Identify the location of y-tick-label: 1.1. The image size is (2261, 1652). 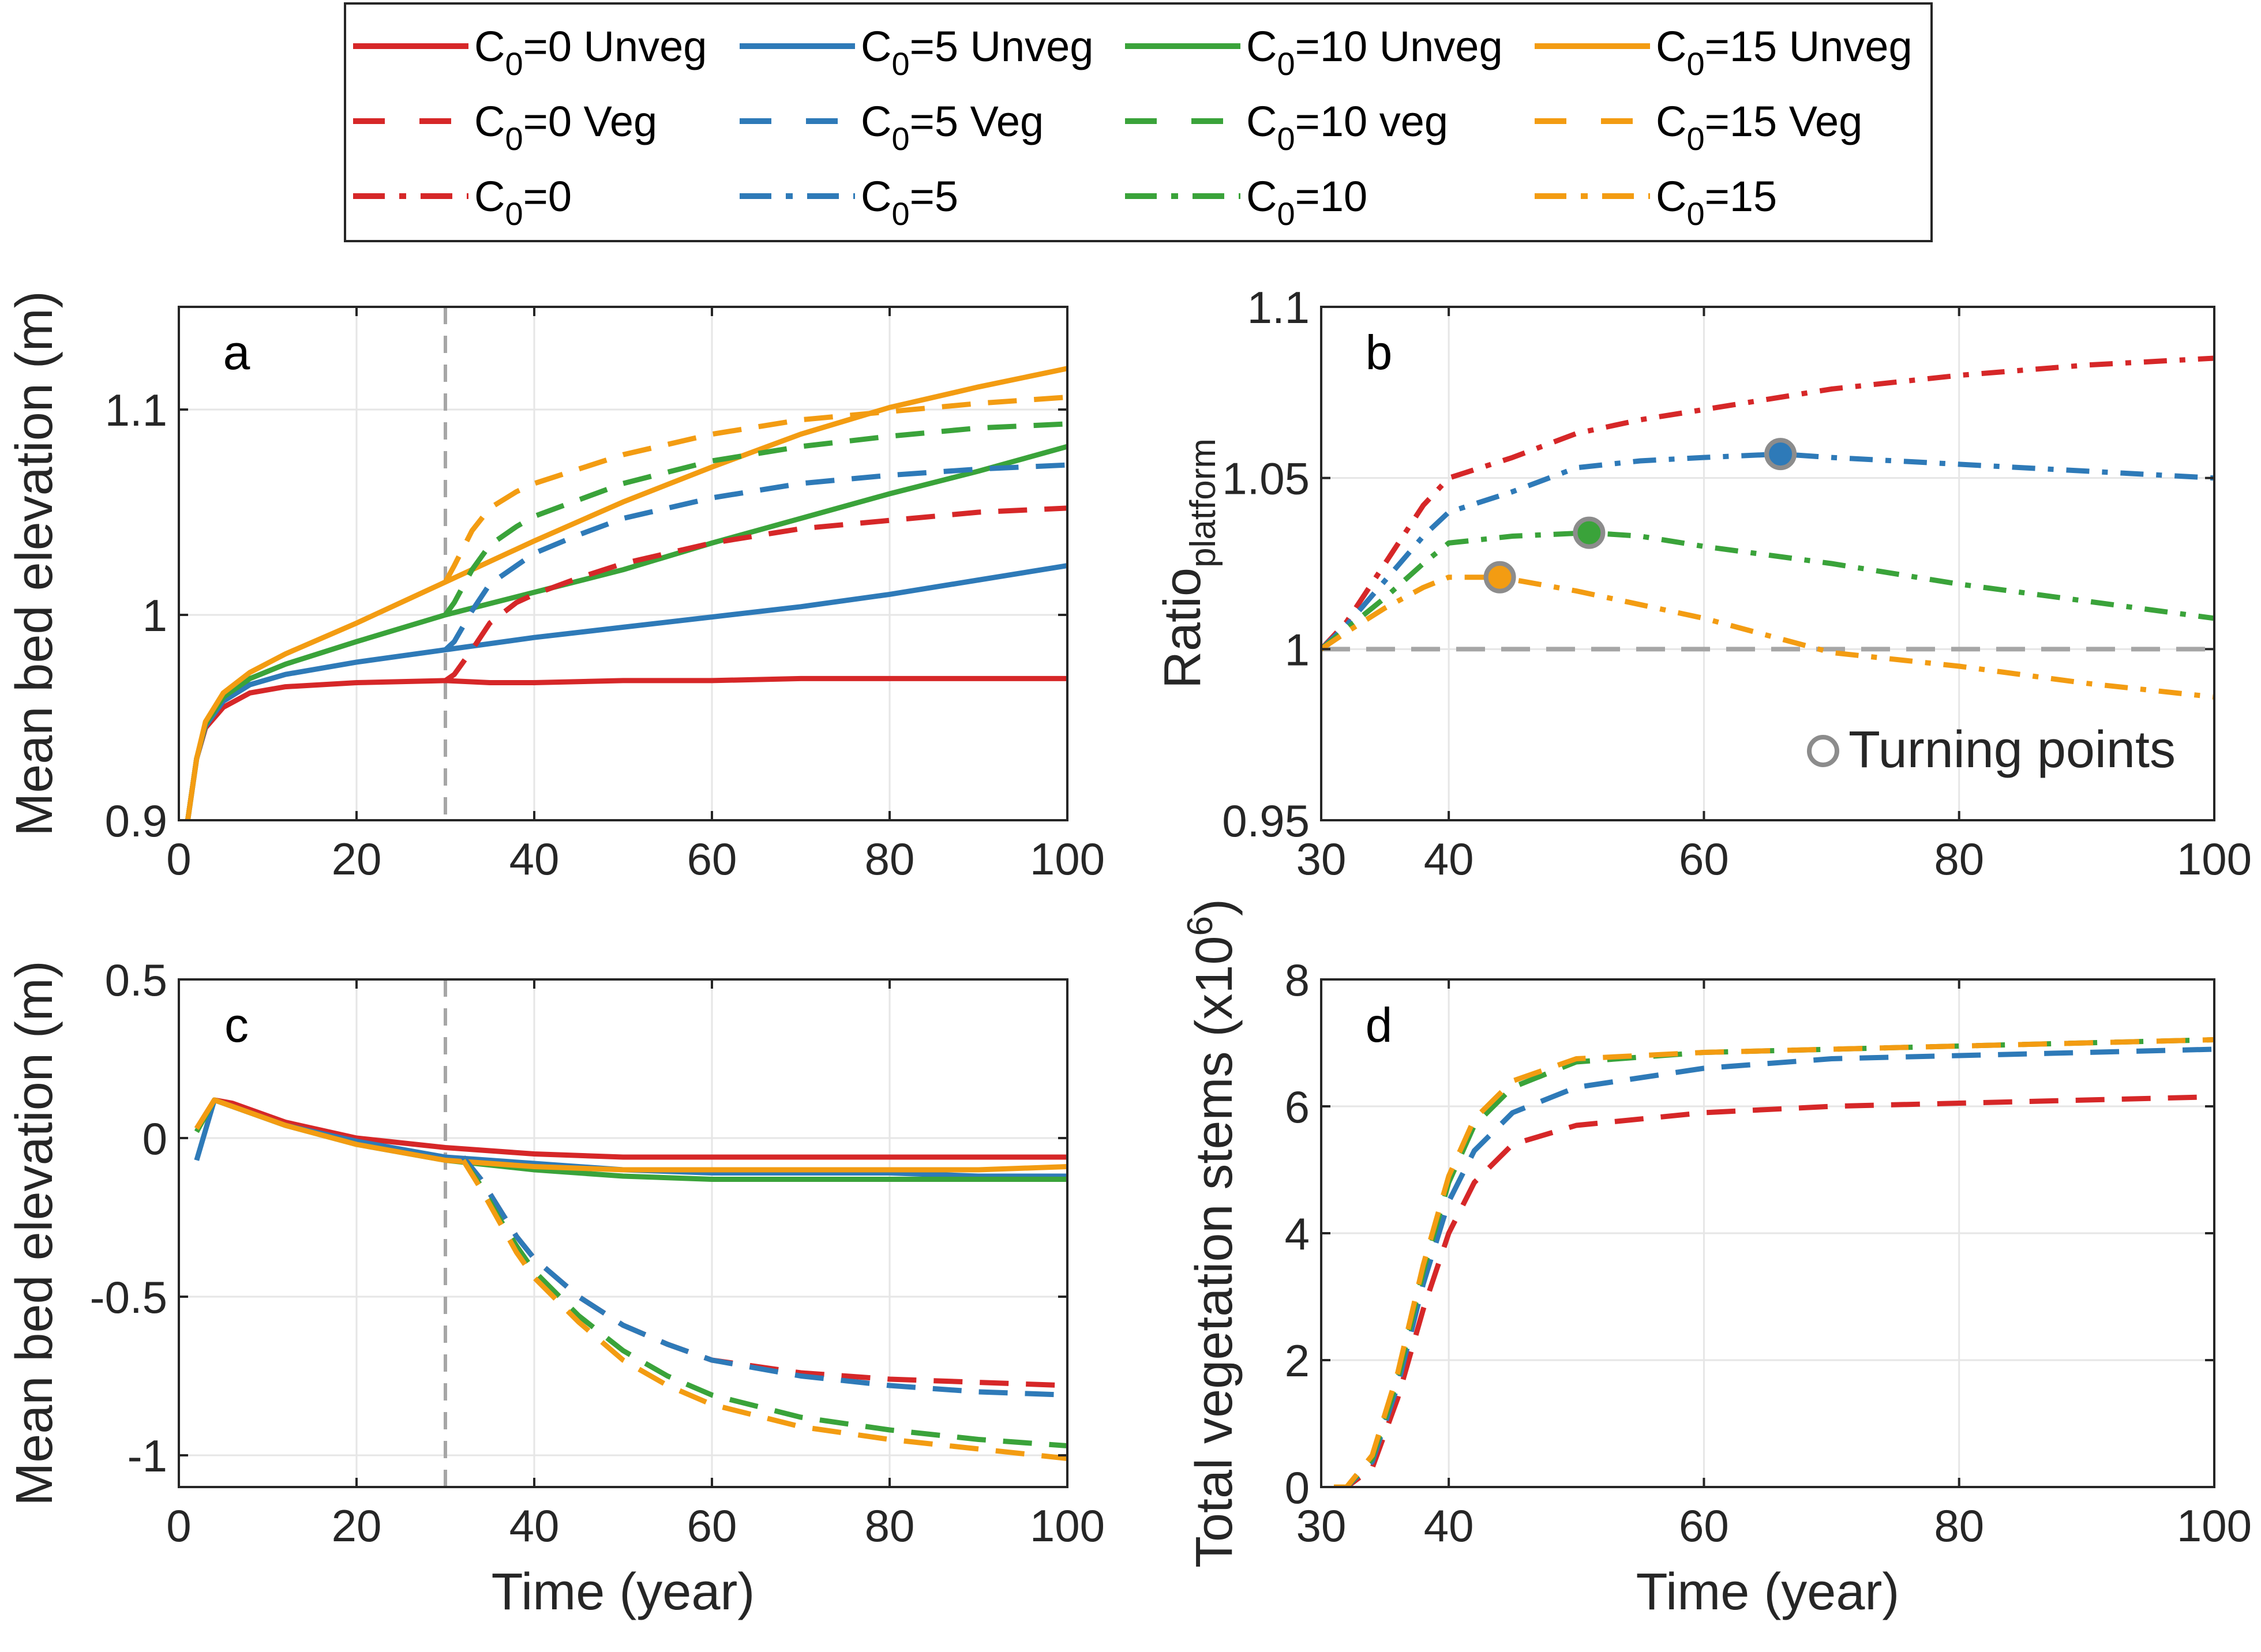
(1278, 308).